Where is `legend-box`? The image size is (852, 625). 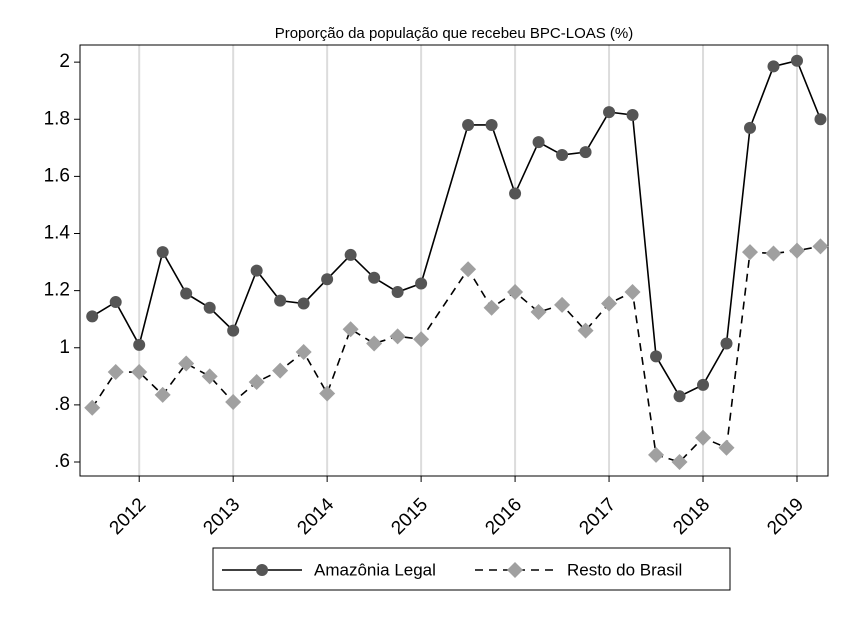
legend-box is located at coordinates (471, 569).